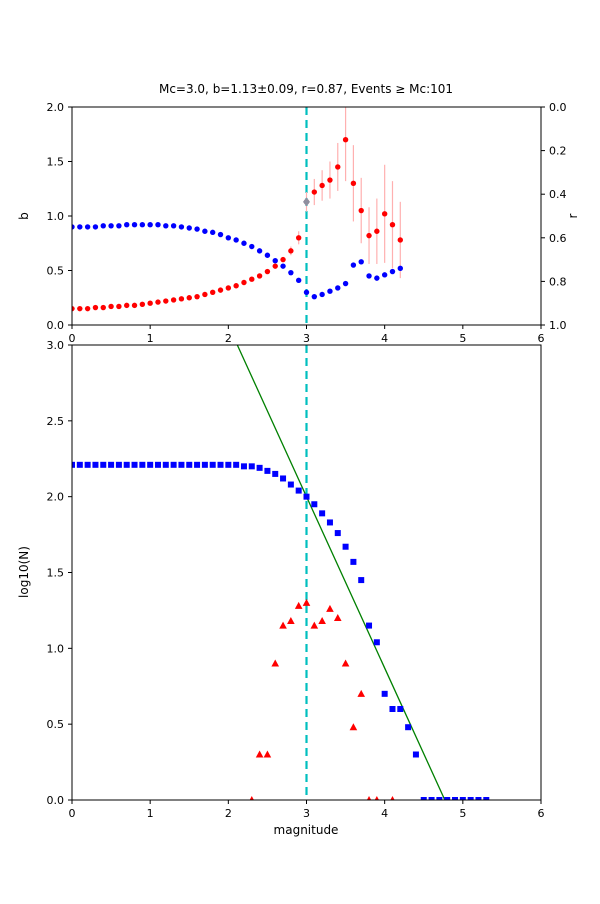 This screenshot has width=600, height=904. Describe the element at coordinates (306, 830) in the screenshot. I see `x-axis-label: magnitude` at that location.